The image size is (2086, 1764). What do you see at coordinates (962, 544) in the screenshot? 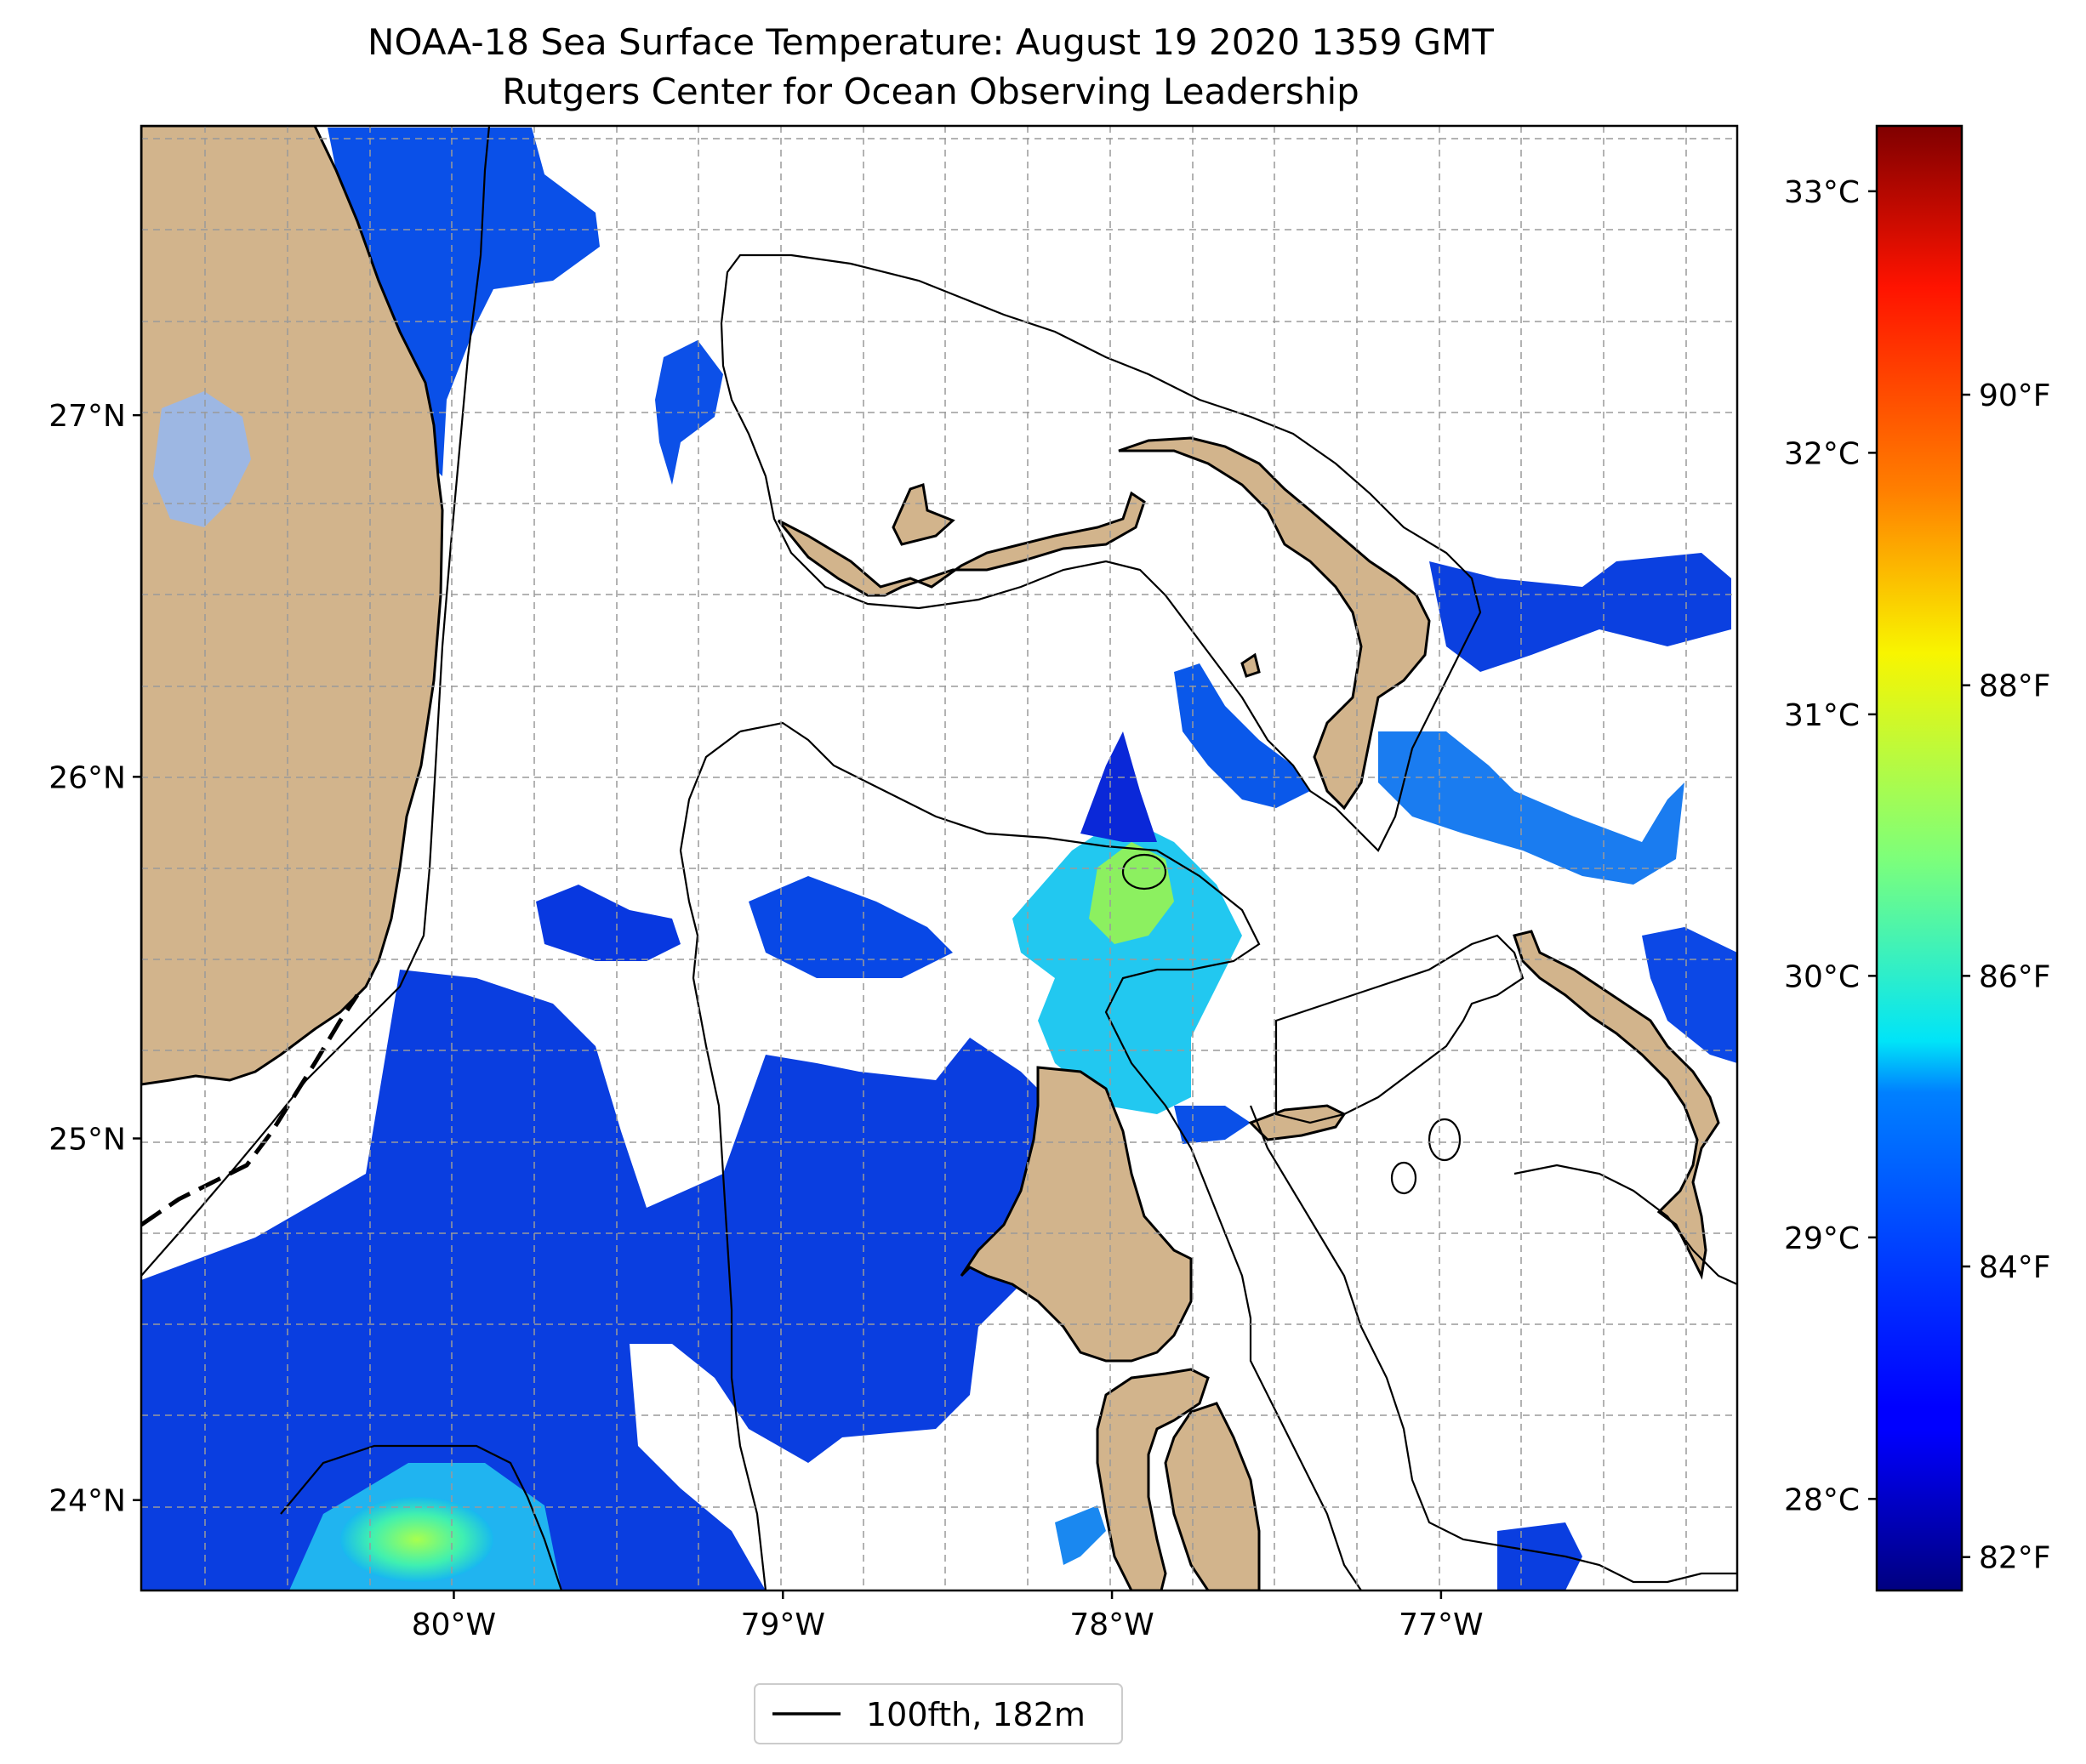
I see `land-grand-bahama` at bounding box center [962, 544].